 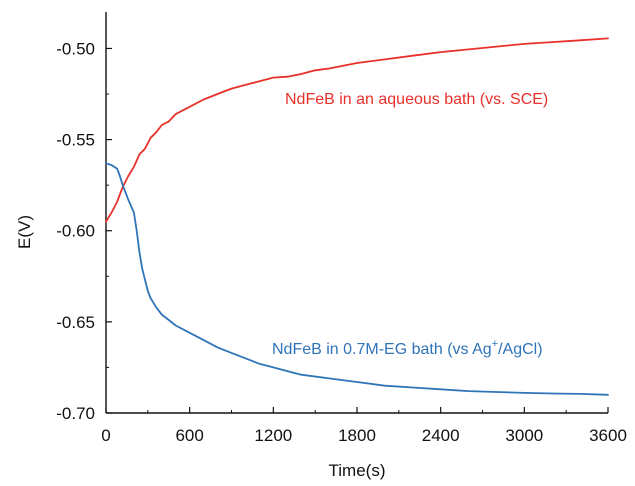 What do you see at coordinates (495, 344) in the screenshot?
I see `annotation-eg-bath-sup: +` at bounding box center [495, 344].